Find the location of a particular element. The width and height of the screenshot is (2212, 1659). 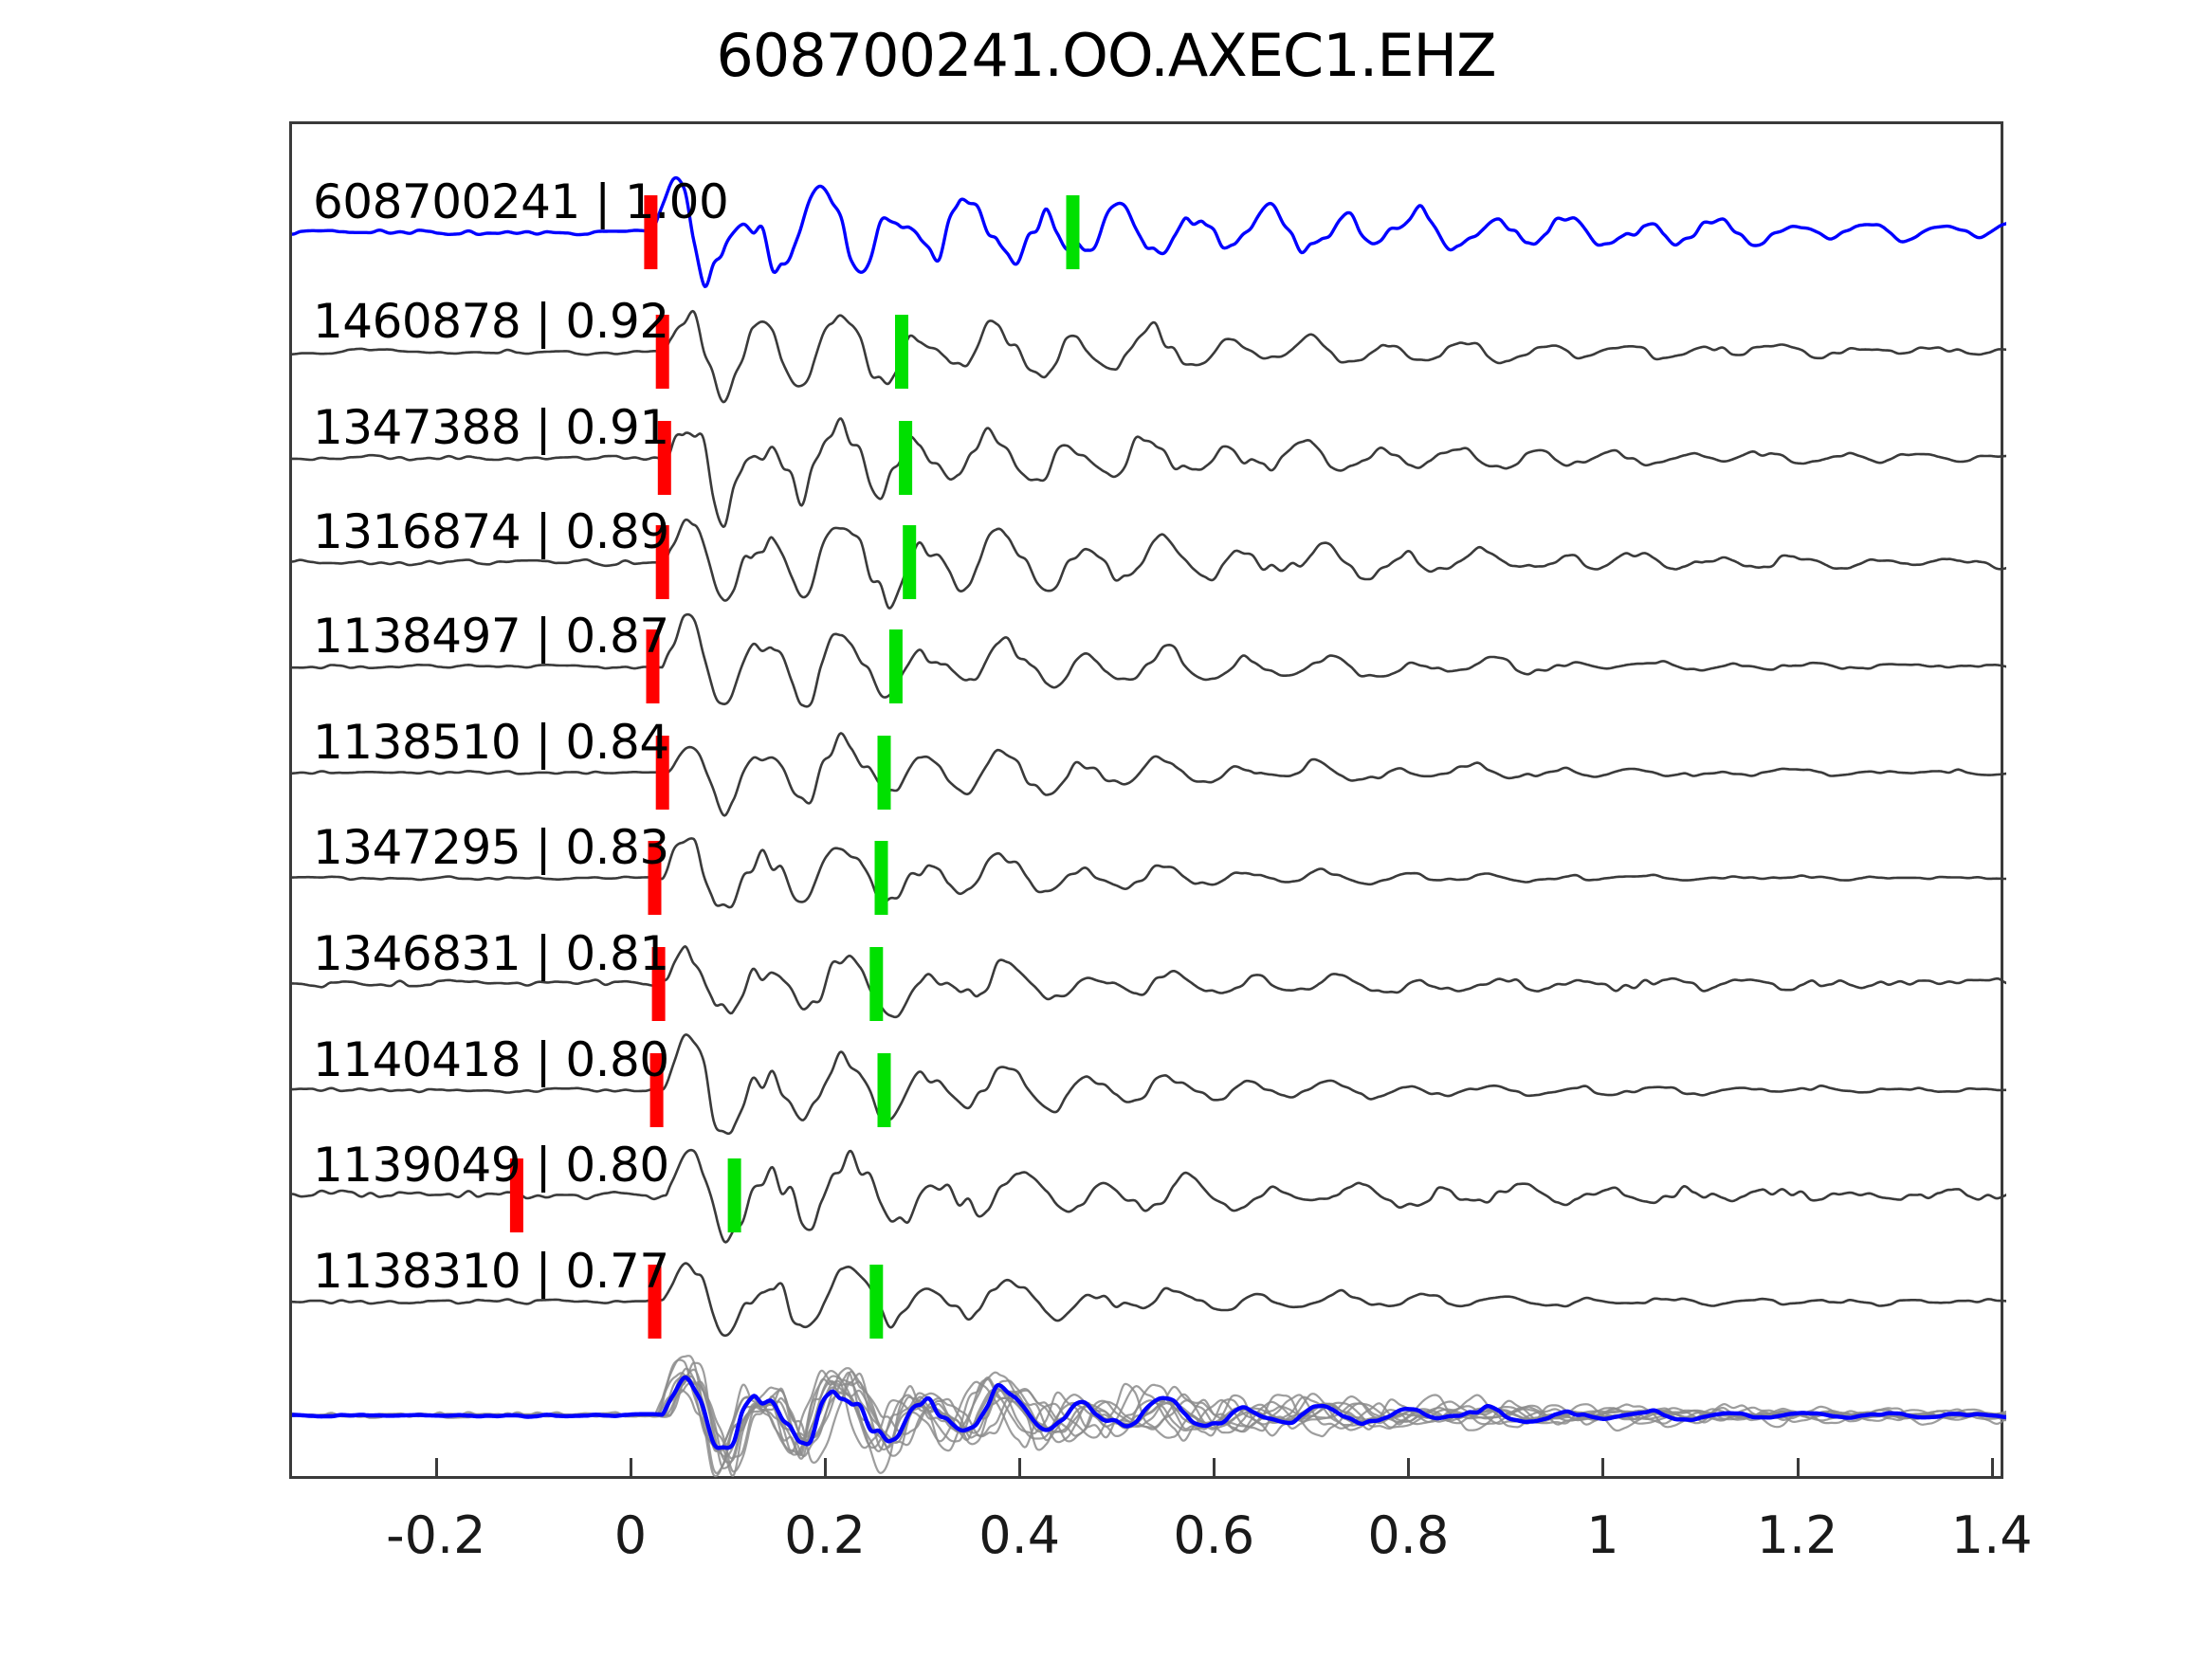

trace-label-1138497: 1138497 | 0.87 is located at coordinates (491, 636).